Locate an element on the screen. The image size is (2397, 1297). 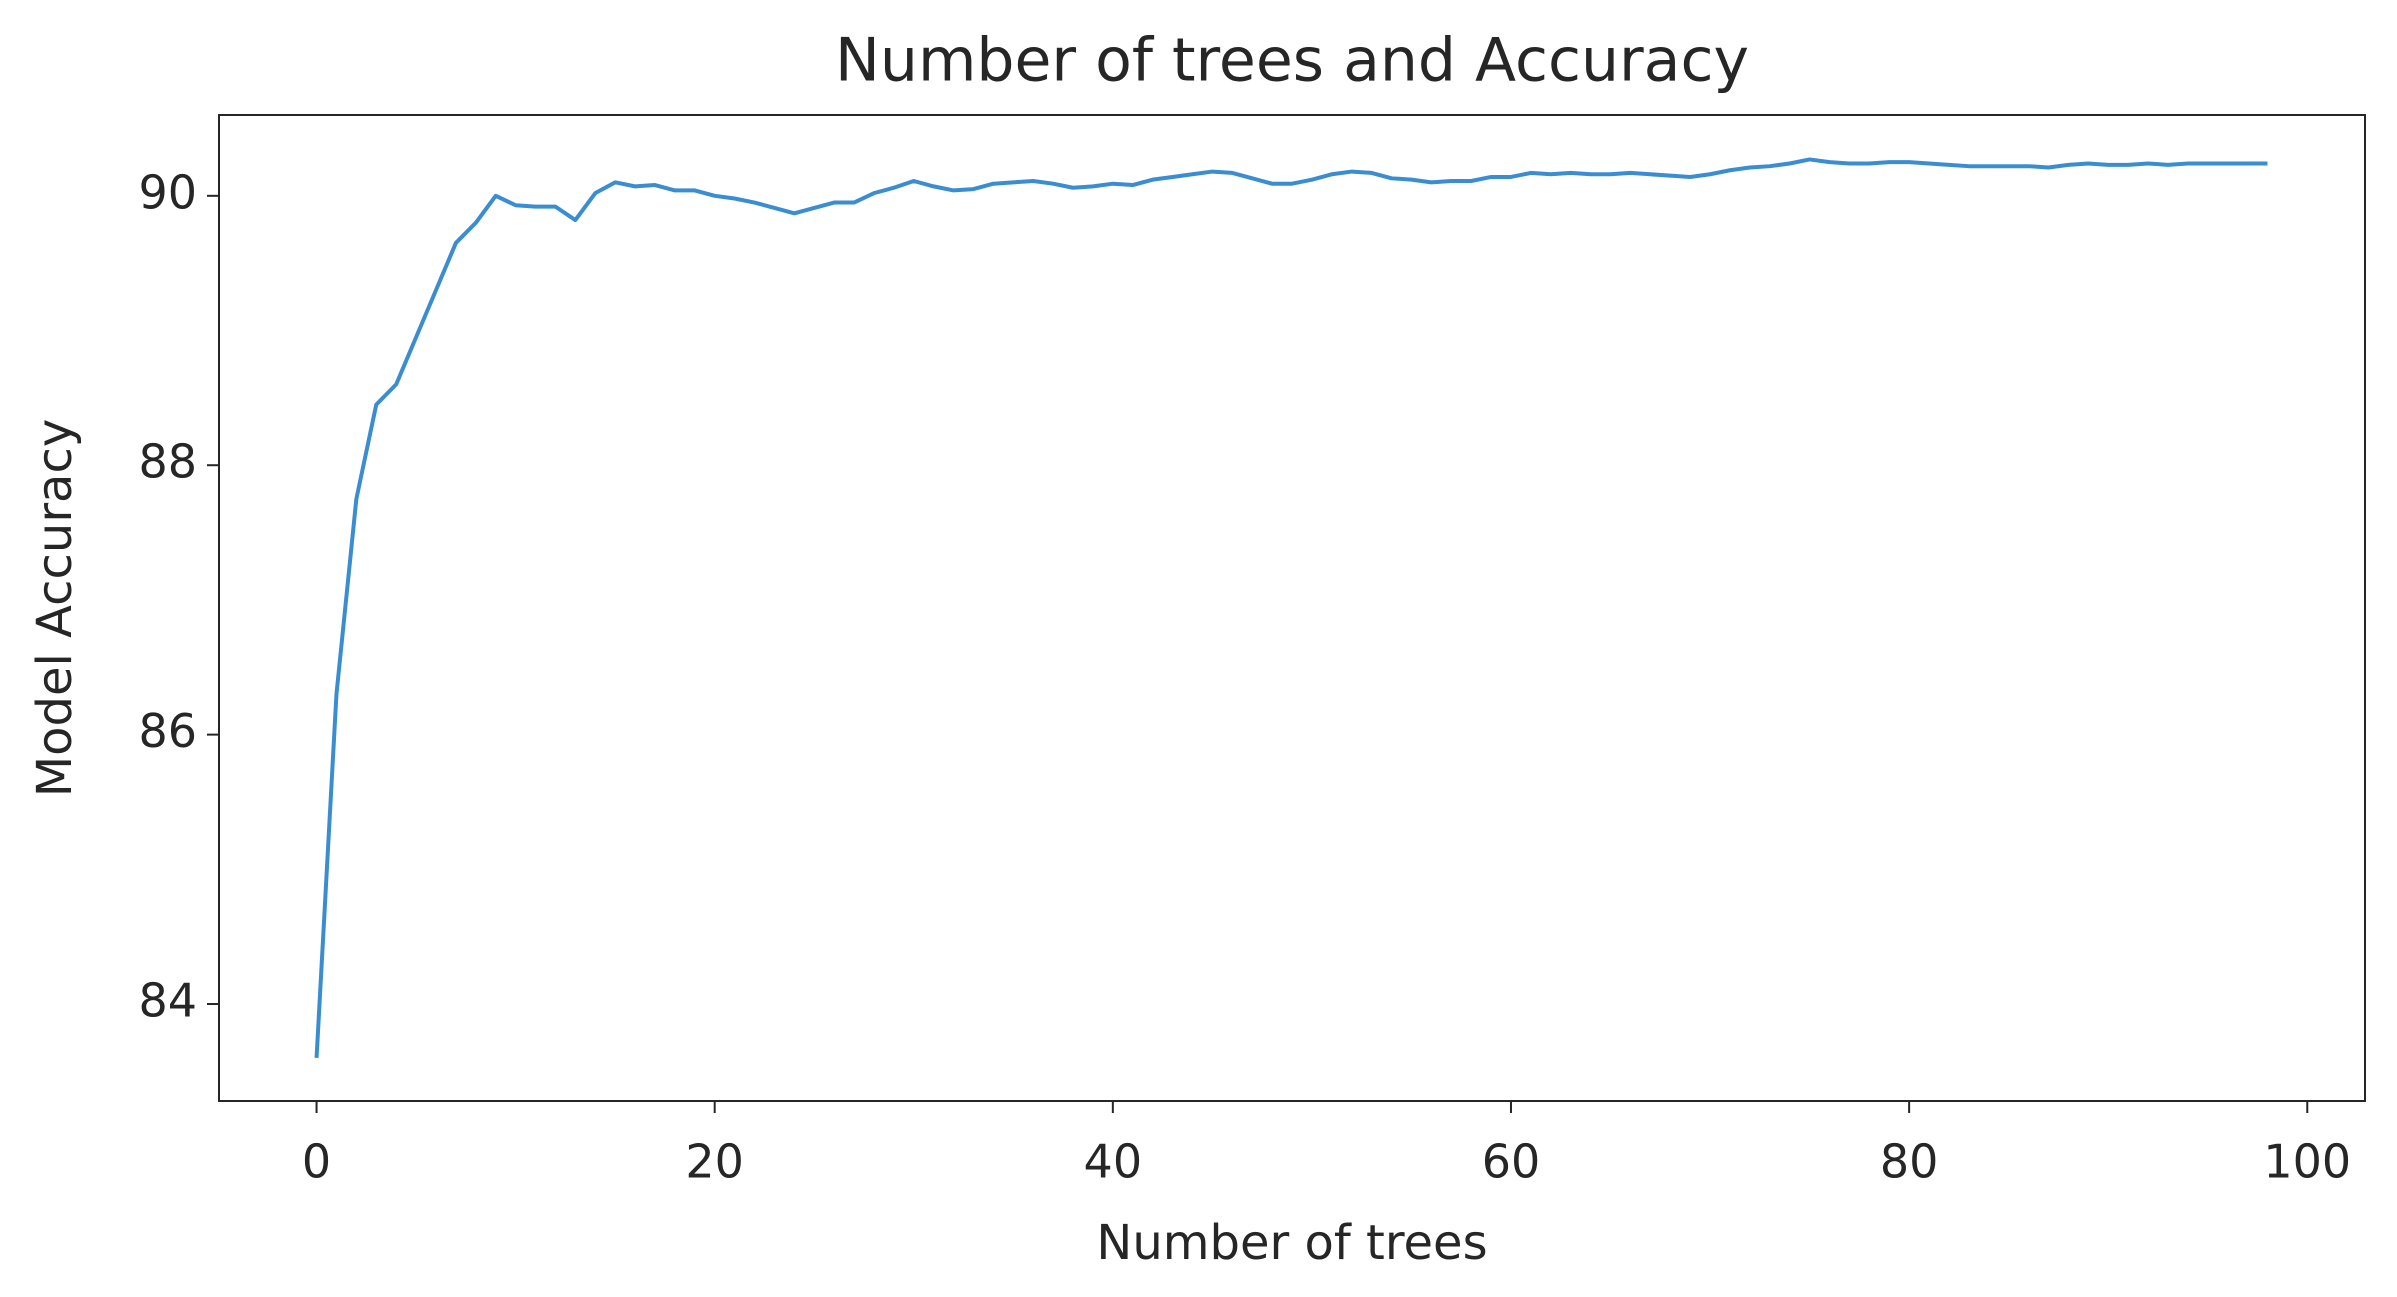
y-tick-label: 88 is located at coordinates (167, 462).